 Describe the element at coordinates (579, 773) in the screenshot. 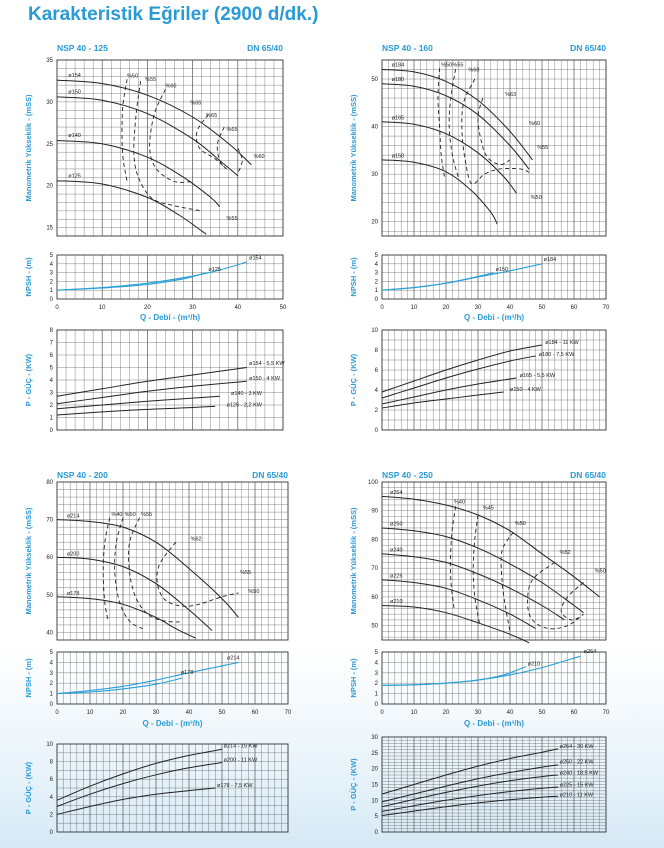

I see `power-curve-label: ø240 - 18,5 KW` at that location.